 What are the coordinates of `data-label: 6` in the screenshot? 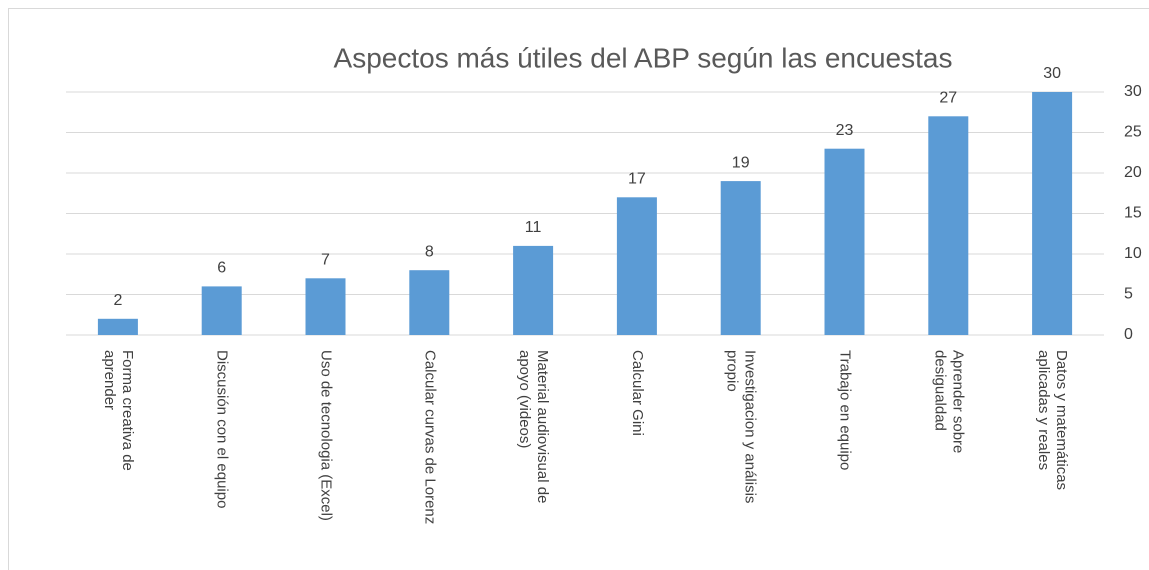 It's located at (221, 268).